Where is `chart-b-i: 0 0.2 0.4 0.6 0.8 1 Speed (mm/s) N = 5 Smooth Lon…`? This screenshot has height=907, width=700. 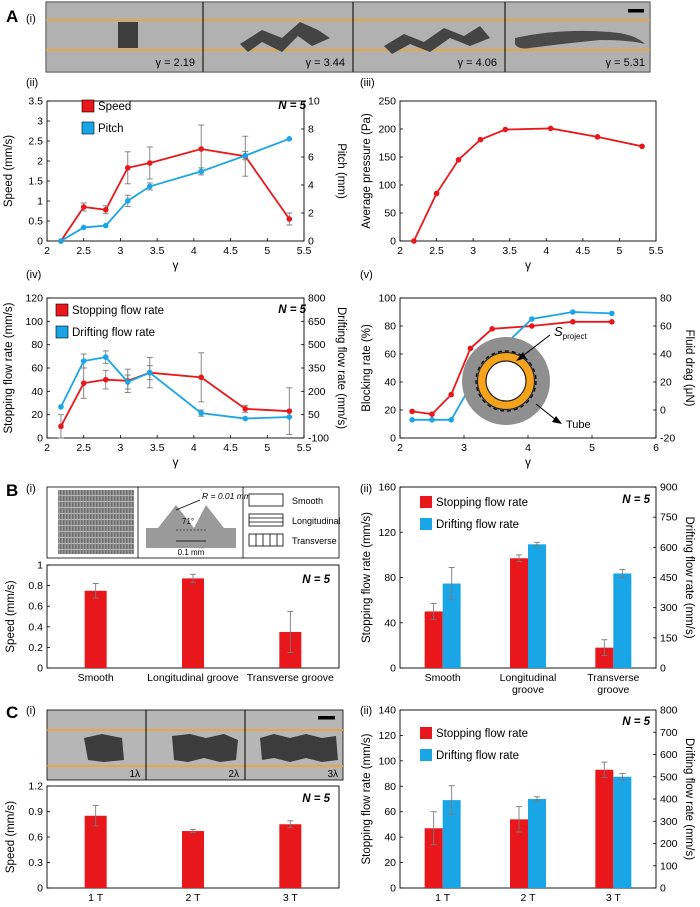 chart-b-i: 0 0.2 0.4 0.6 0.8 1 Speed (mm/s) N = 5 Smooth Lon… is located at coordinates (172, 622).